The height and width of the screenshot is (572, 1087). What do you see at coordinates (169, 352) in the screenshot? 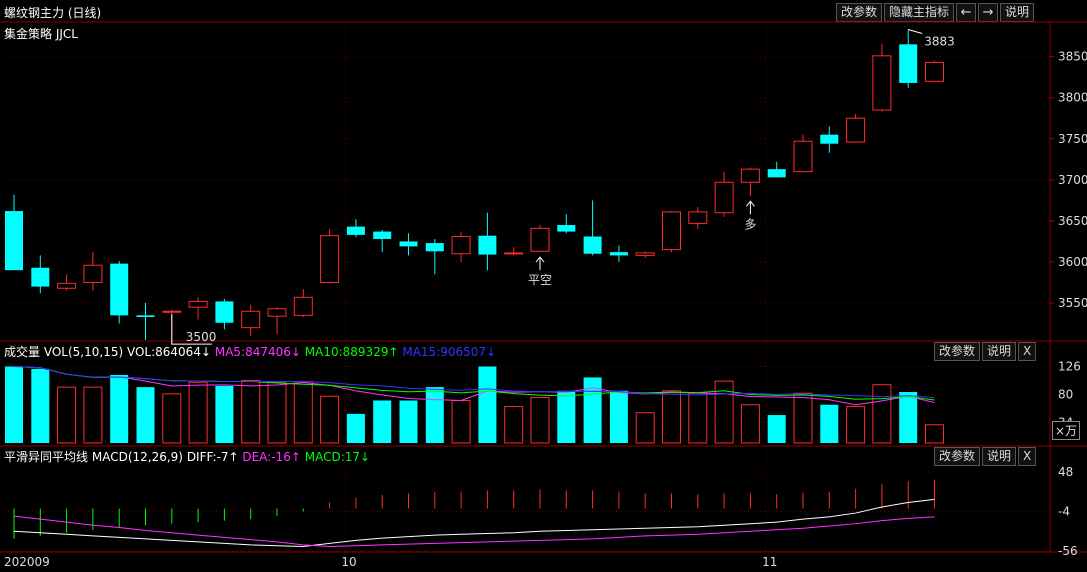
I see `volume-value: VOL:864064↓` at bounding box center [169, 352].